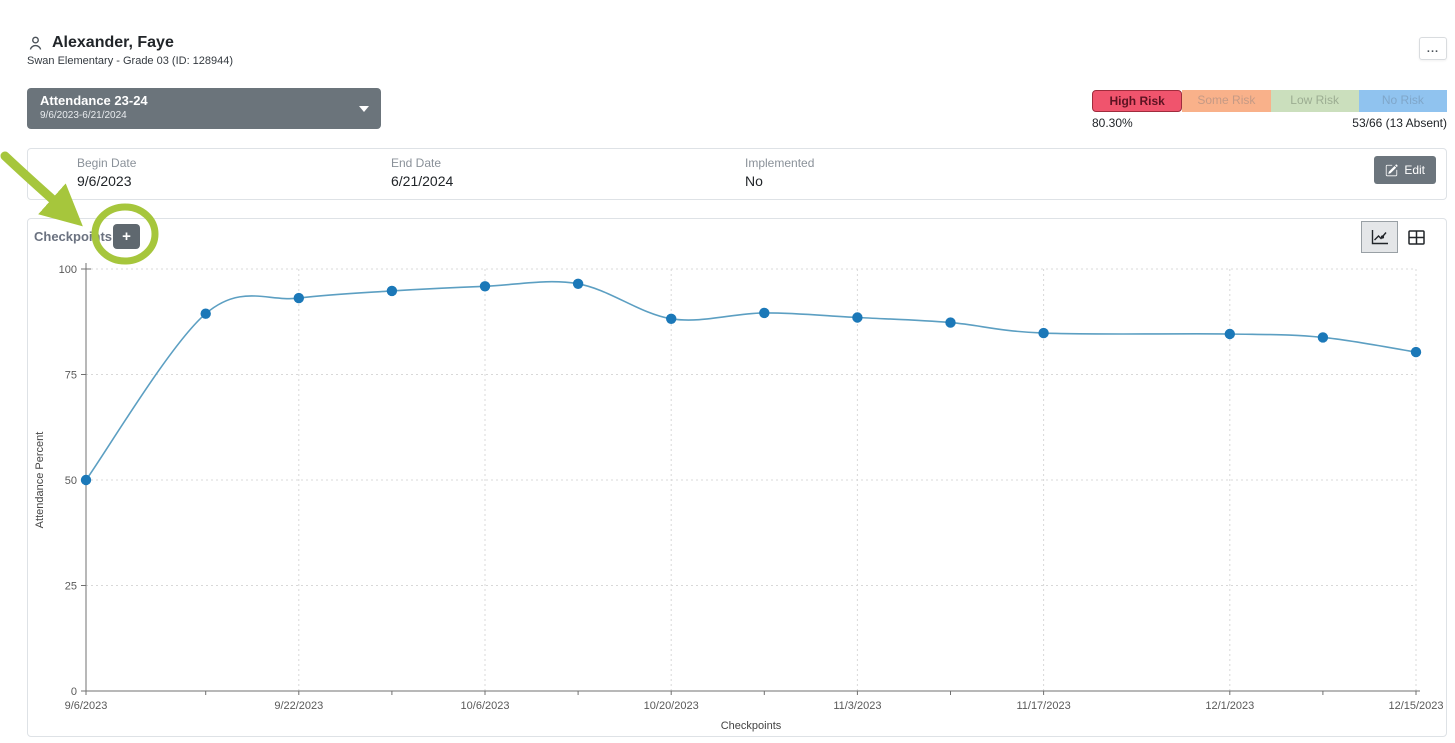 The image size is (1455, 743). What do you see at coordinates (126, 236) in the screenshot?
I see `add-checkpoint-button: +` at bounding box center [126, 236].